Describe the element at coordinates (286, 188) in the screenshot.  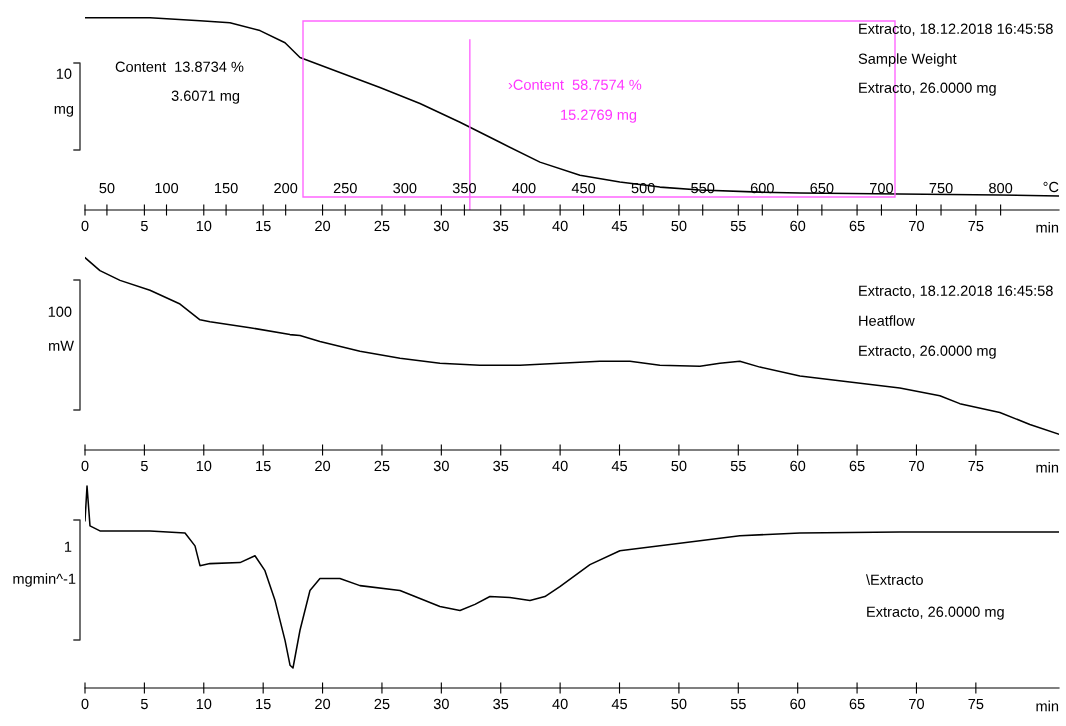
I see `x2-tick-label: 200` at that location.